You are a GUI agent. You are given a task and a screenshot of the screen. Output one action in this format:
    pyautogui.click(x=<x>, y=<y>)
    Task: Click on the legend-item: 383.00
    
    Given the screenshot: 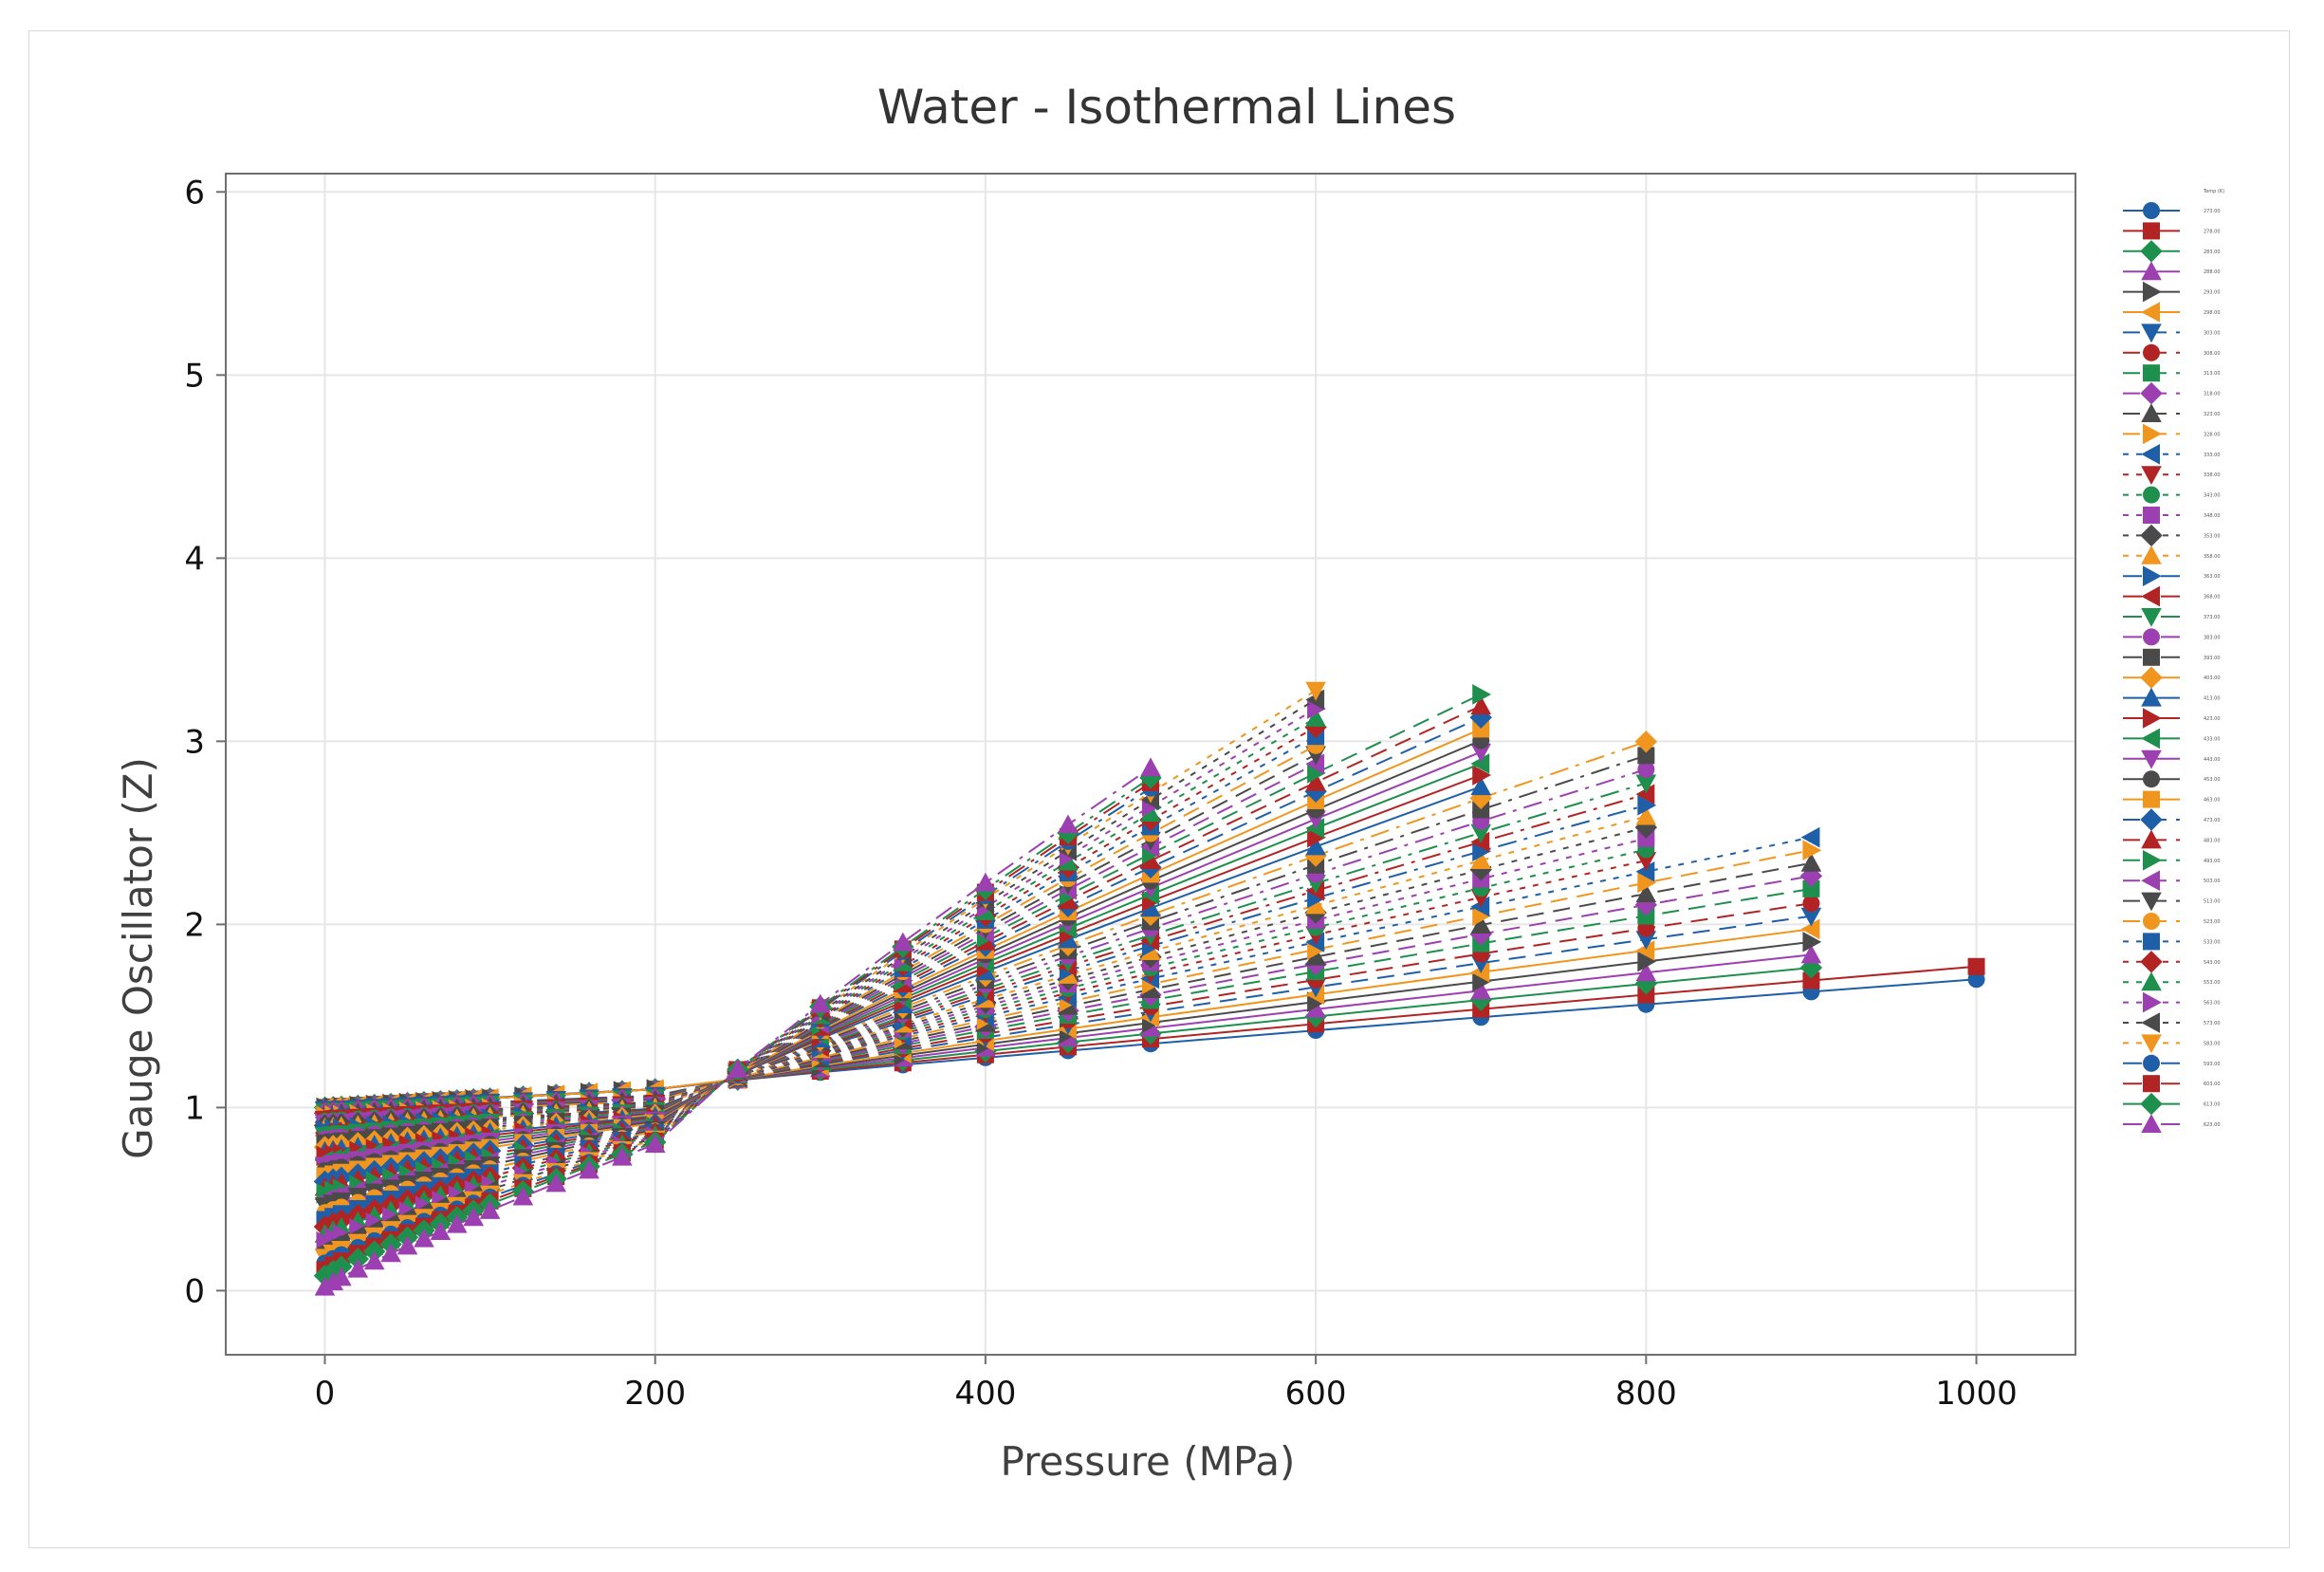 What is the action you would take?
    pyautogui.click(x=2172, y=637)
    